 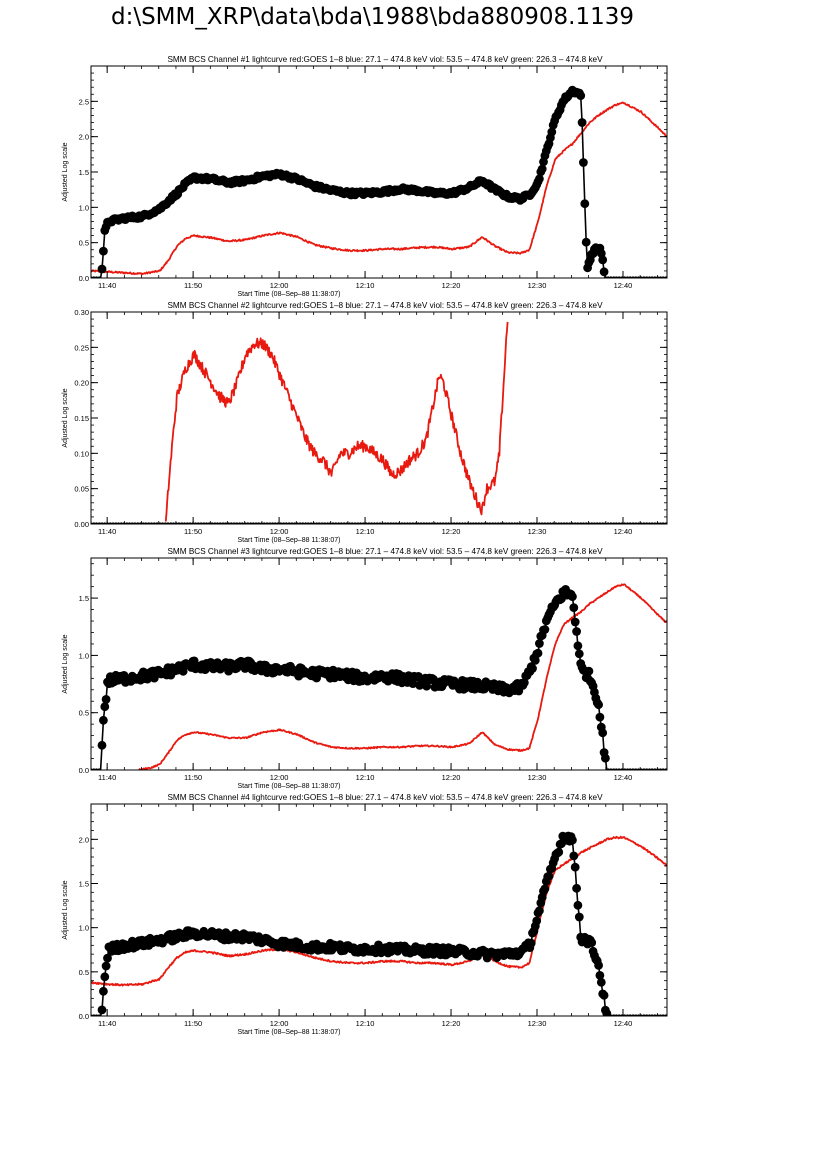 I want to click on y-tick-label: 0.20, so click(x=81, y=383).